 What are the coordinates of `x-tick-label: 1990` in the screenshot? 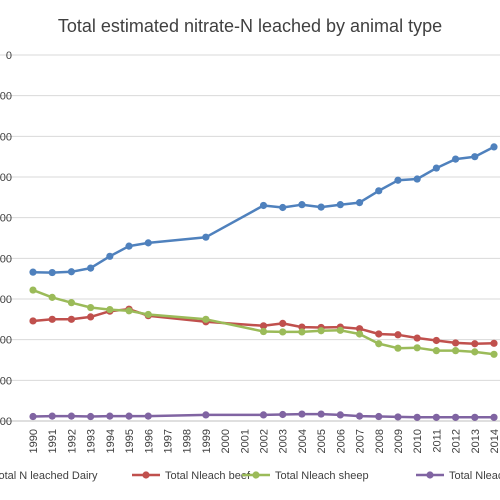 It's located at (34, 441).